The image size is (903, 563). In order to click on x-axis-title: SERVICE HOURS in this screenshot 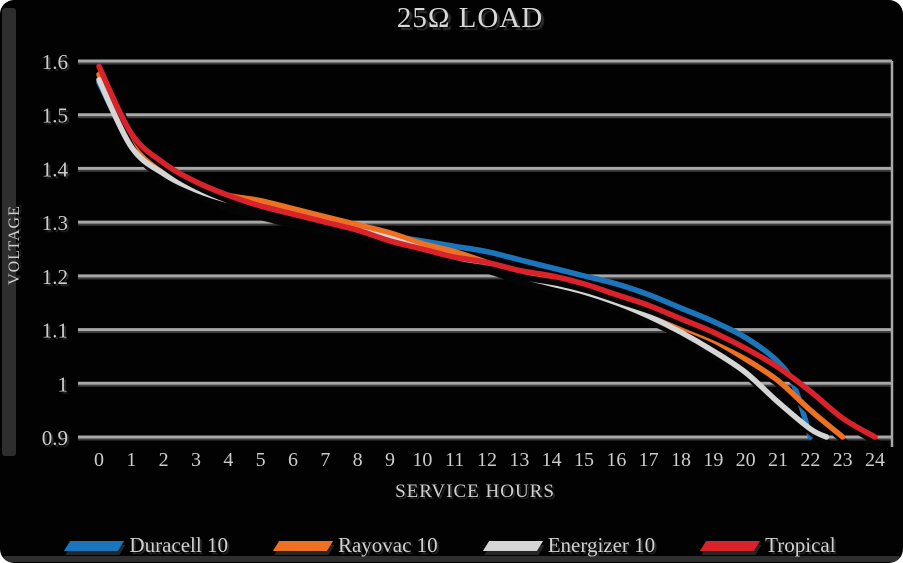, I will do `click(475, 491)`.